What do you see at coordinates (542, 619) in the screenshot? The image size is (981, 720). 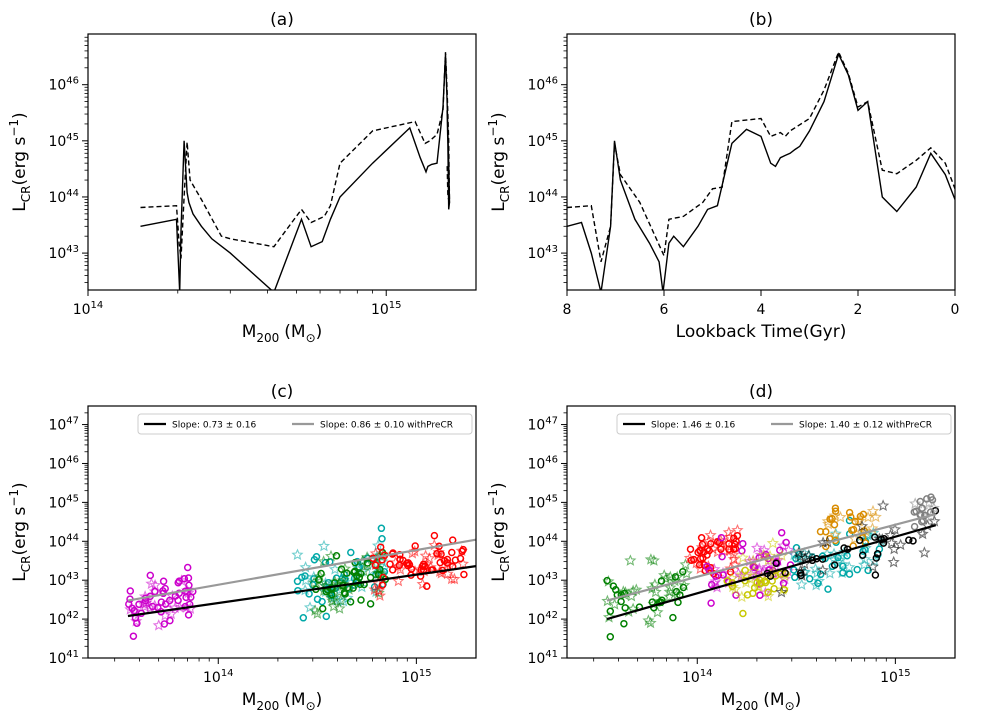 I see `y-tick-label: 1042` at bounding box center [542, 619].